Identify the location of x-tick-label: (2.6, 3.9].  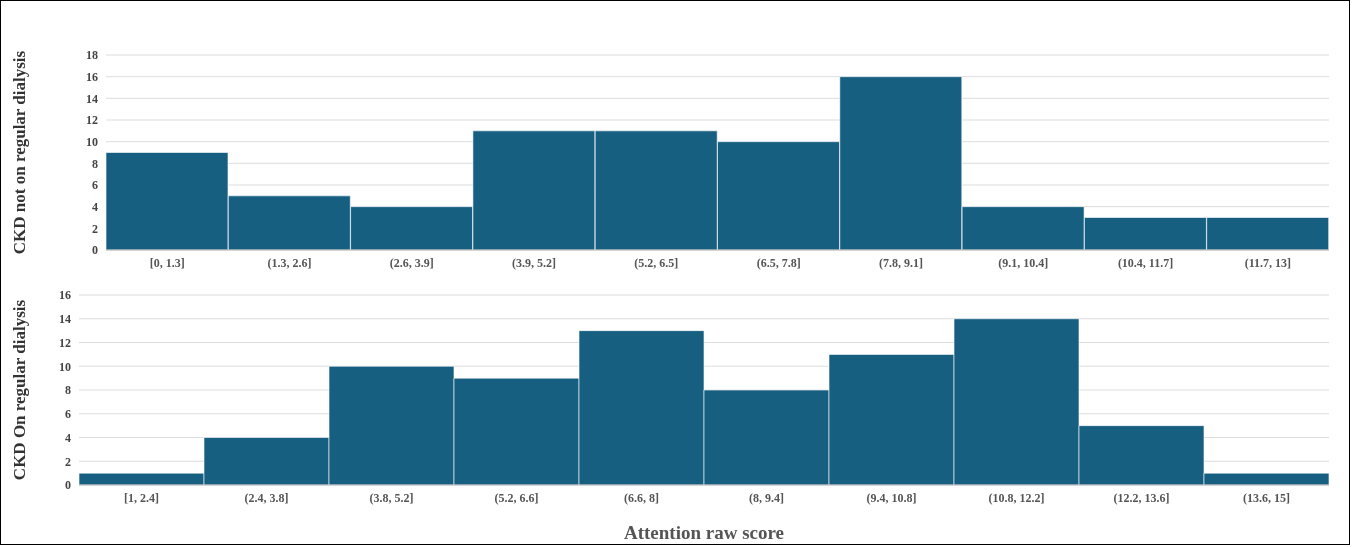
(411, 262).